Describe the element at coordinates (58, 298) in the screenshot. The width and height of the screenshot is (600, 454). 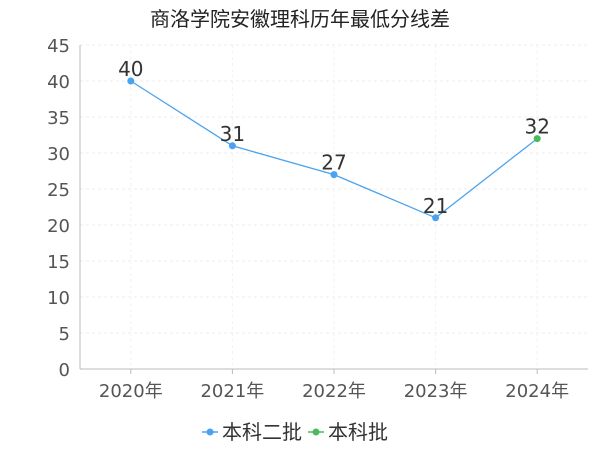
I see `y-tick-label: 10` at that location.